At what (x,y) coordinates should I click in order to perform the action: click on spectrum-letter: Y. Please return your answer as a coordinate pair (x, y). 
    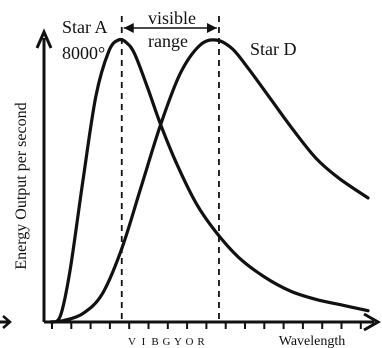
    Looking at the image, I should click on (178, 342).